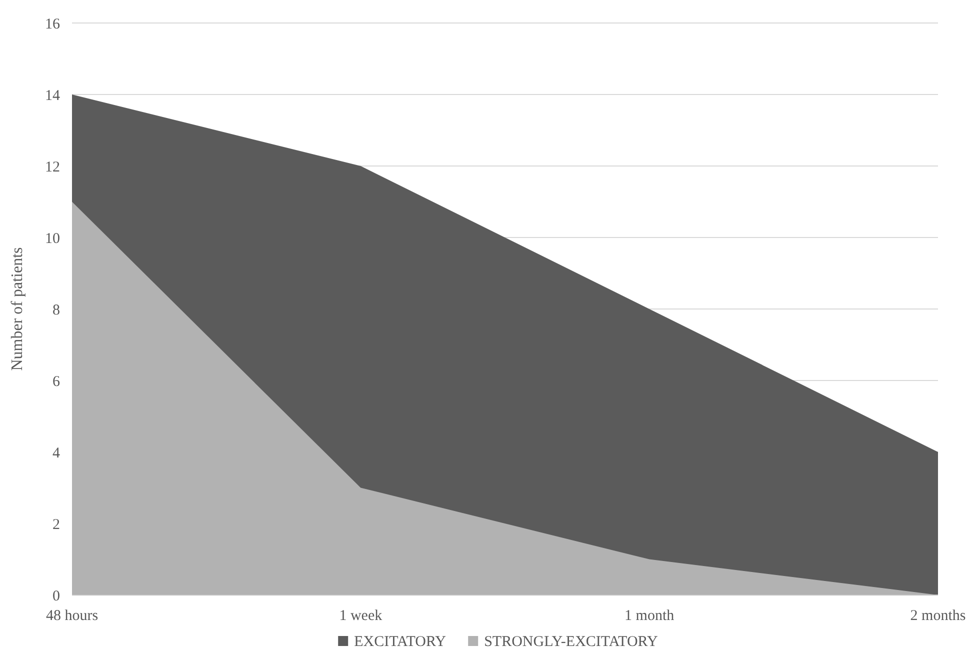 This screenshot has width=978, height=660. What do you see at coordinates (52, 167) in the screenshot?
I see `y-tick-label: 12` at bounding box center [52, 167].